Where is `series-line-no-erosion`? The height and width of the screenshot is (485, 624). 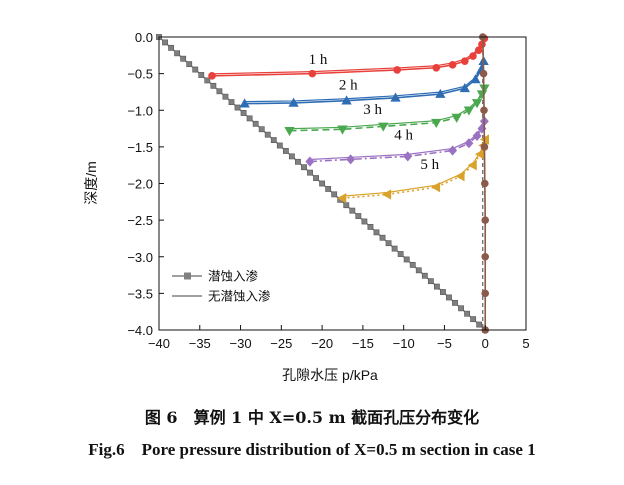 series-line-no-erosion is located at coordinates (348, 55).